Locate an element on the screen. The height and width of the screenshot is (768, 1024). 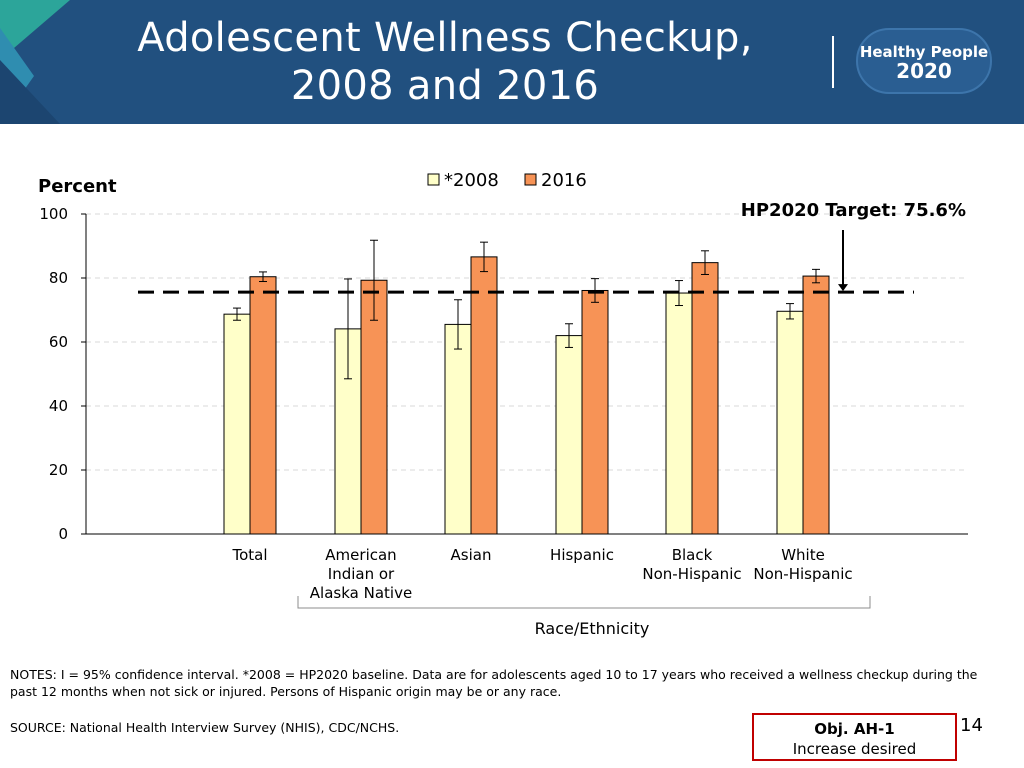
header-divider is located at coordinates (833, 62).